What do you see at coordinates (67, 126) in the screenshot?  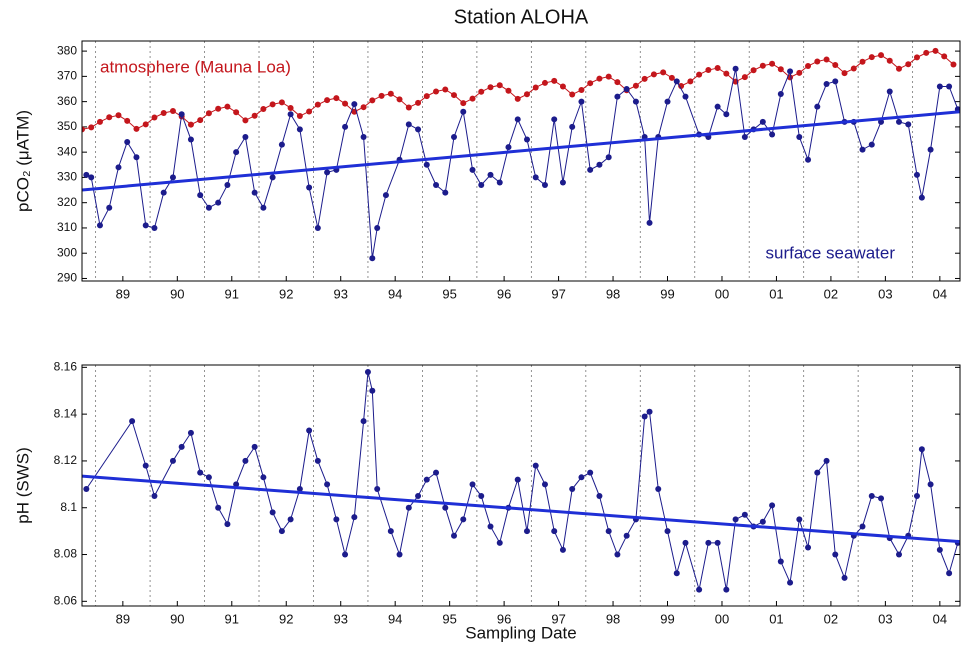 I see `y-tick-label: 350` at bounding box center [67, 126].